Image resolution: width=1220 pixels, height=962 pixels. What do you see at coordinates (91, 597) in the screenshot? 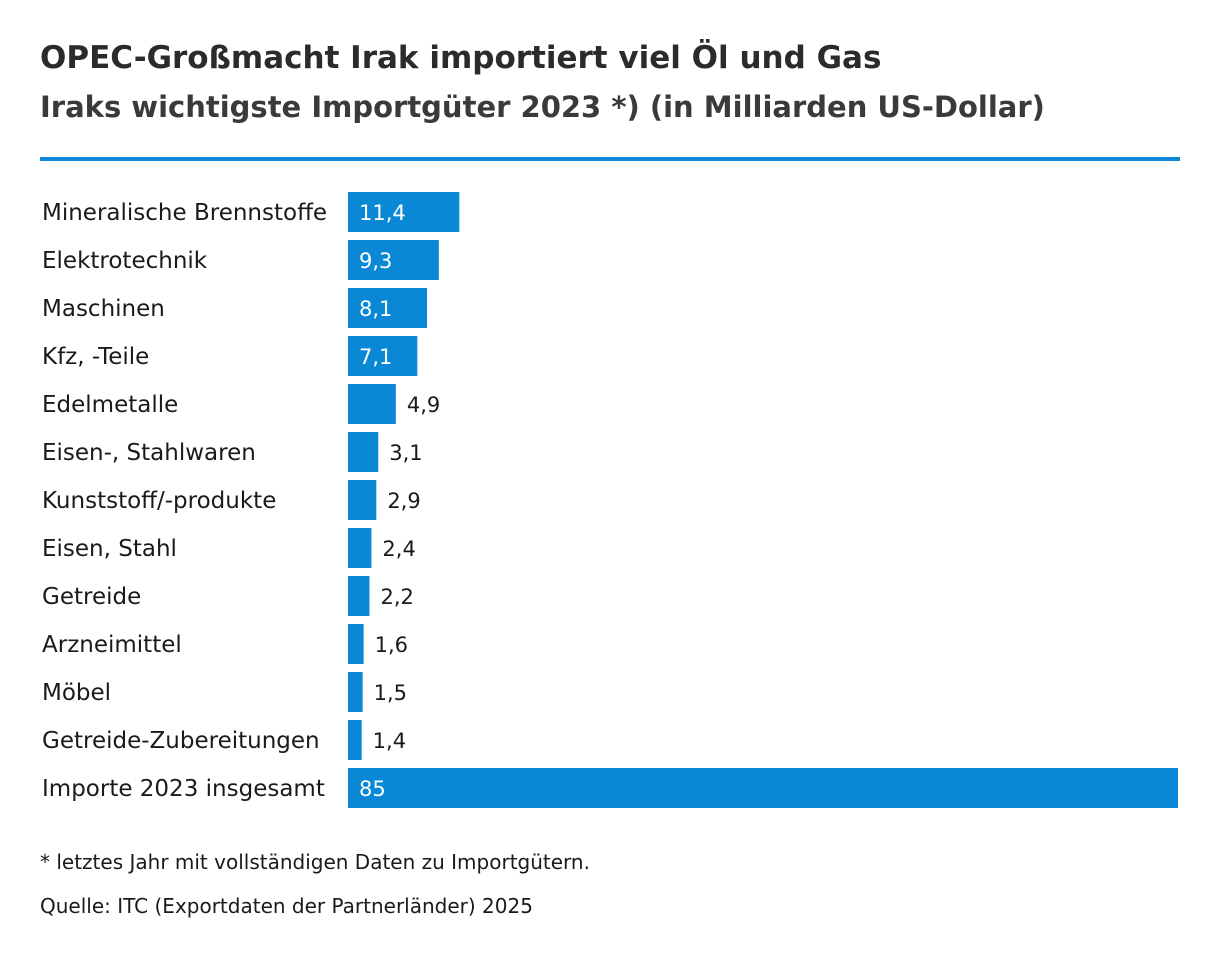
I see `category-label: Getreide` at bounding box center [91, 597].